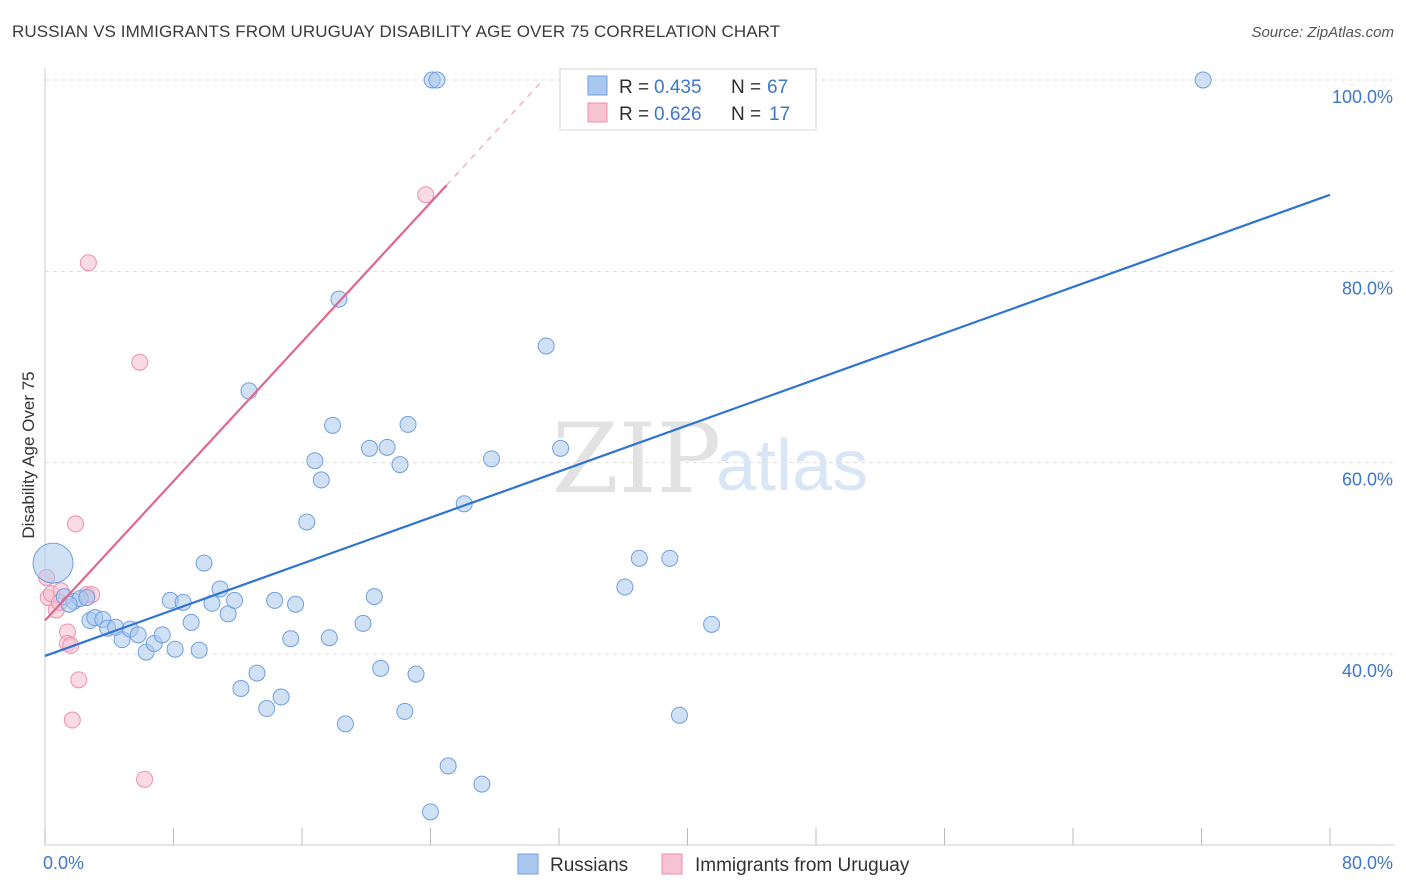  What do you see at coordinates (678, 114) in the screenshot?
I see `legend-r-value-2: 0.626` at bounding box center [678, 114].